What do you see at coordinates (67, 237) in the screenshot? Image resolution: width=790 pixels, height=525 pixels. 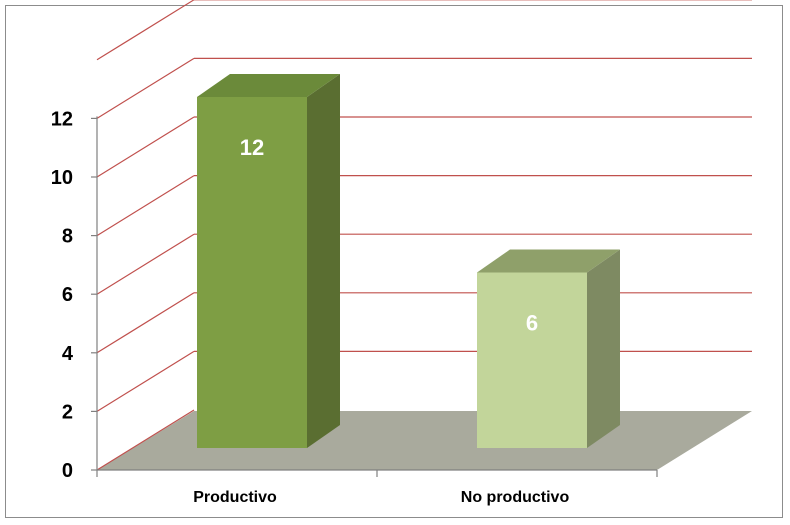 I see `y-tick-label: 8` at bounding box center [67, 237].